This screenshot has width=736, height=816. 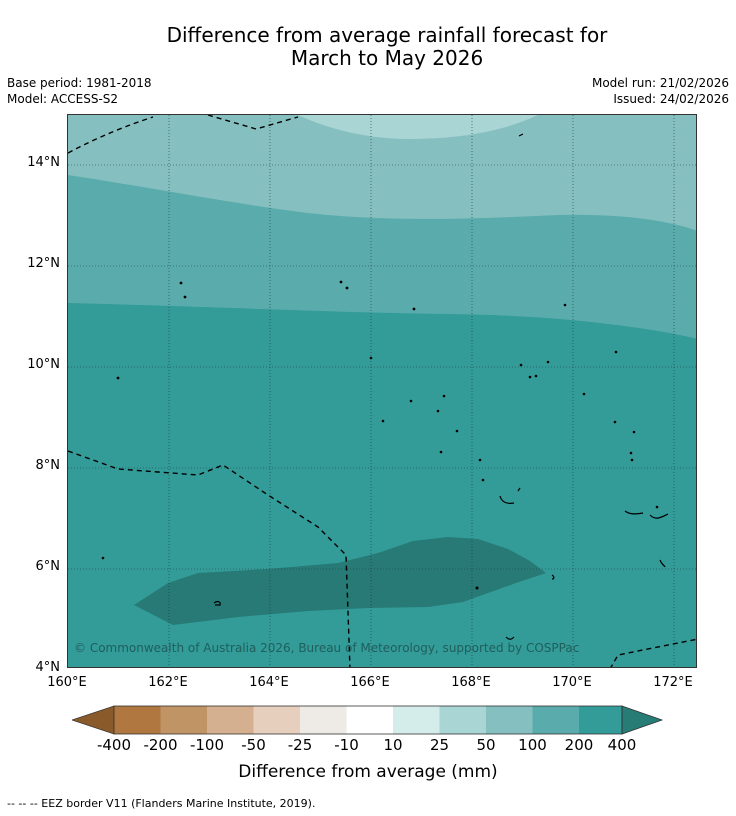 I want to click on lon-label-160e: 160°E, so click(x=67, y=682).